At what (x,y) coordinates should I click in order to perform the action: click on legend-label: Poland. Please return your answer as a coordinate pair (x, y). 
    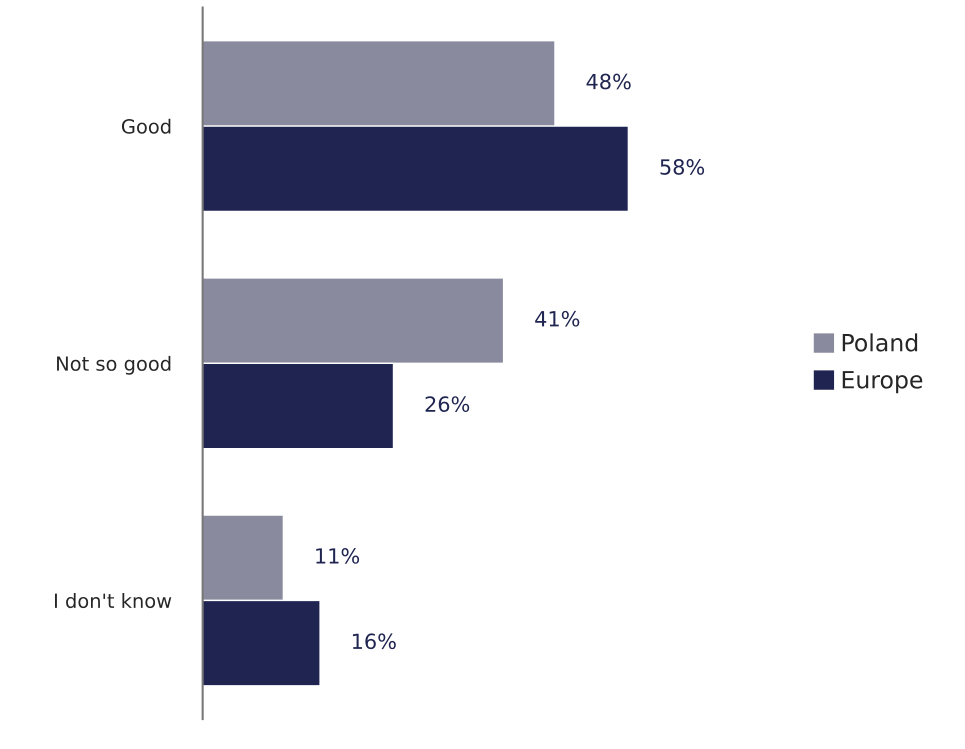
    Looking at the image, I should click on (880, 342).